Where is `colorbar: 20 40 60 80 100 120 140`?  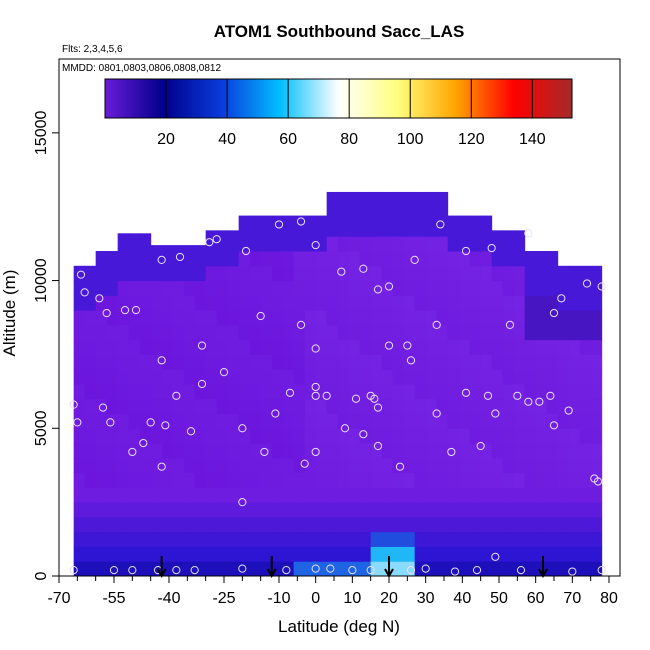
colorbar: 20 40 60 80 100 120 140 is located at coordinates (338, 113).